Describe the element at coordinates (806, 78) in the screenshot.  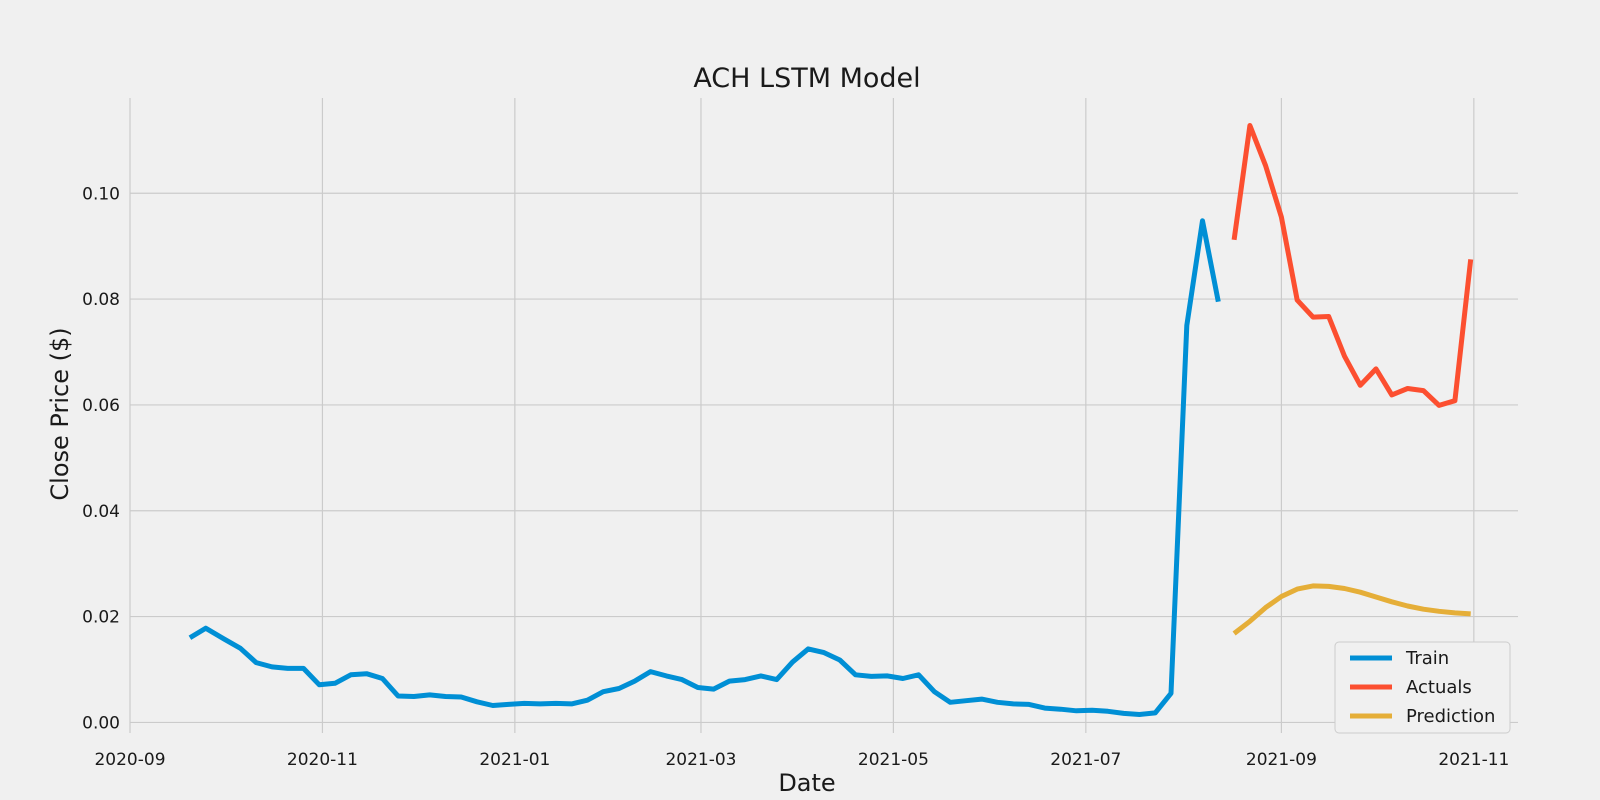
I see `chart-title: ACH LSTM Model` at that location.